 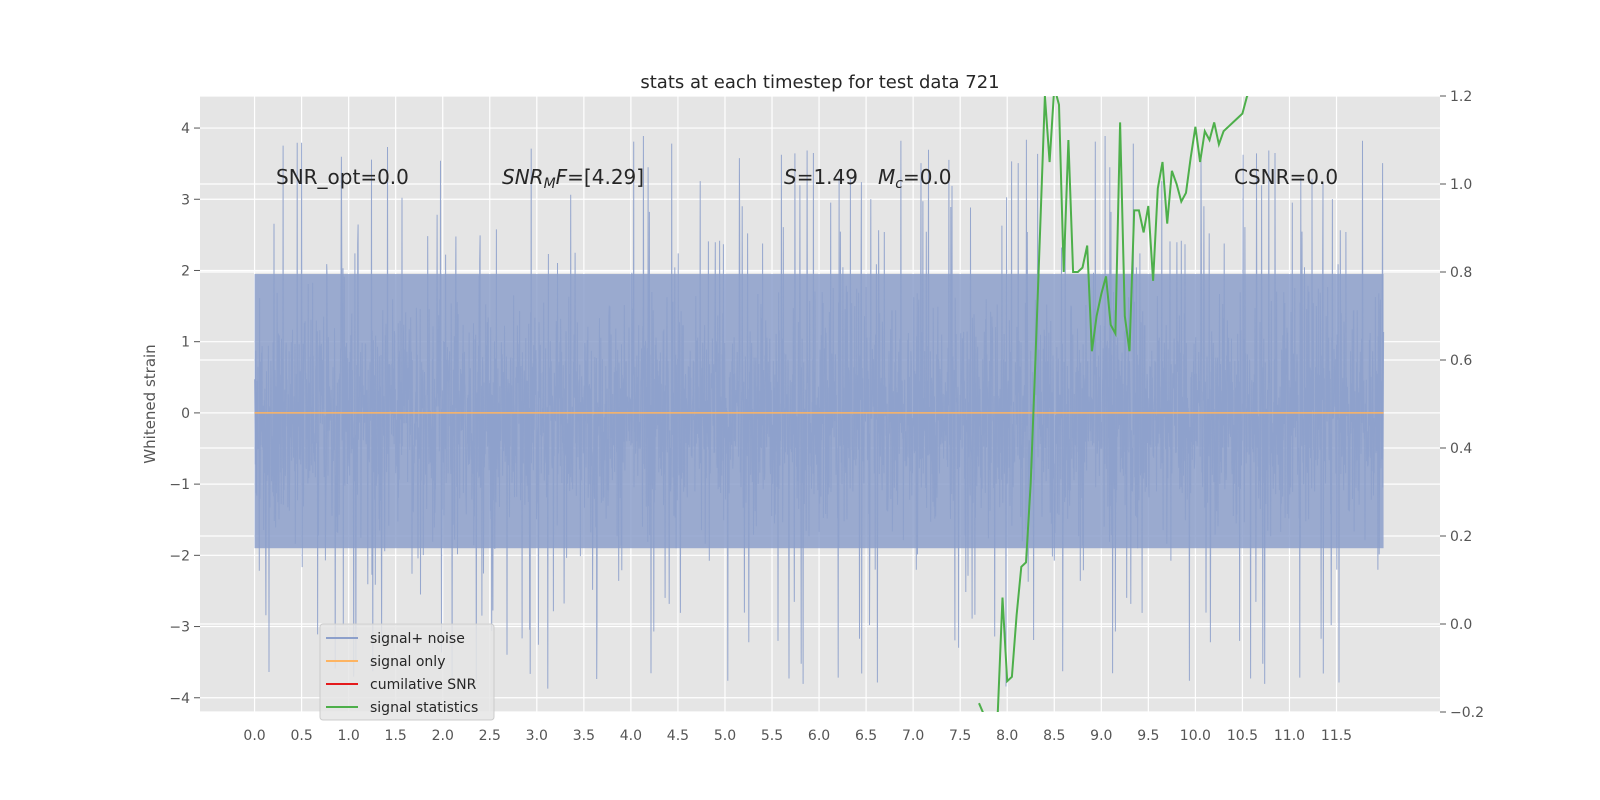 What do you see at coordinates (1336, 736) in the screenshot?
I see `x-tick-label: 11.5` at bounding box center [1336, 736].